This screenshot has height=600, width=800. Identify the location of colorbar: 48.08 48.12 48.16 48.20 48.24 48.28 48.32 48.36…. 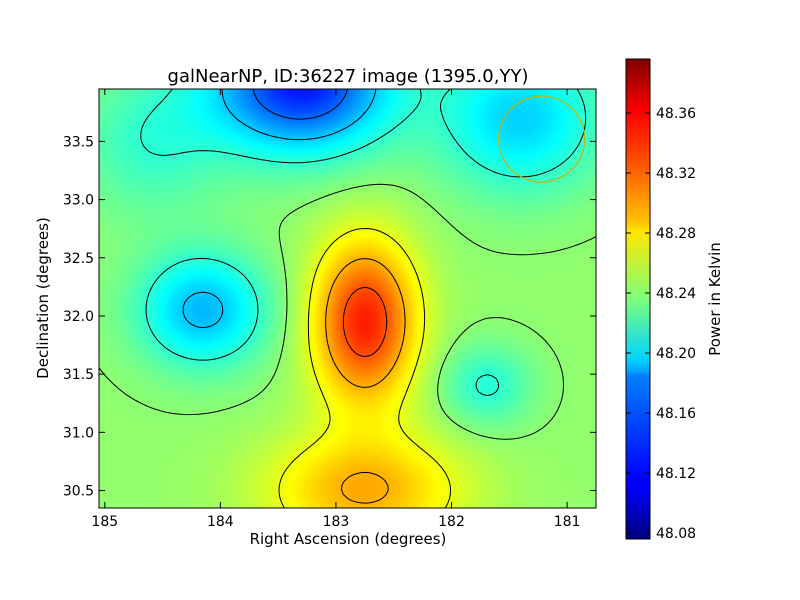
(674, 300).